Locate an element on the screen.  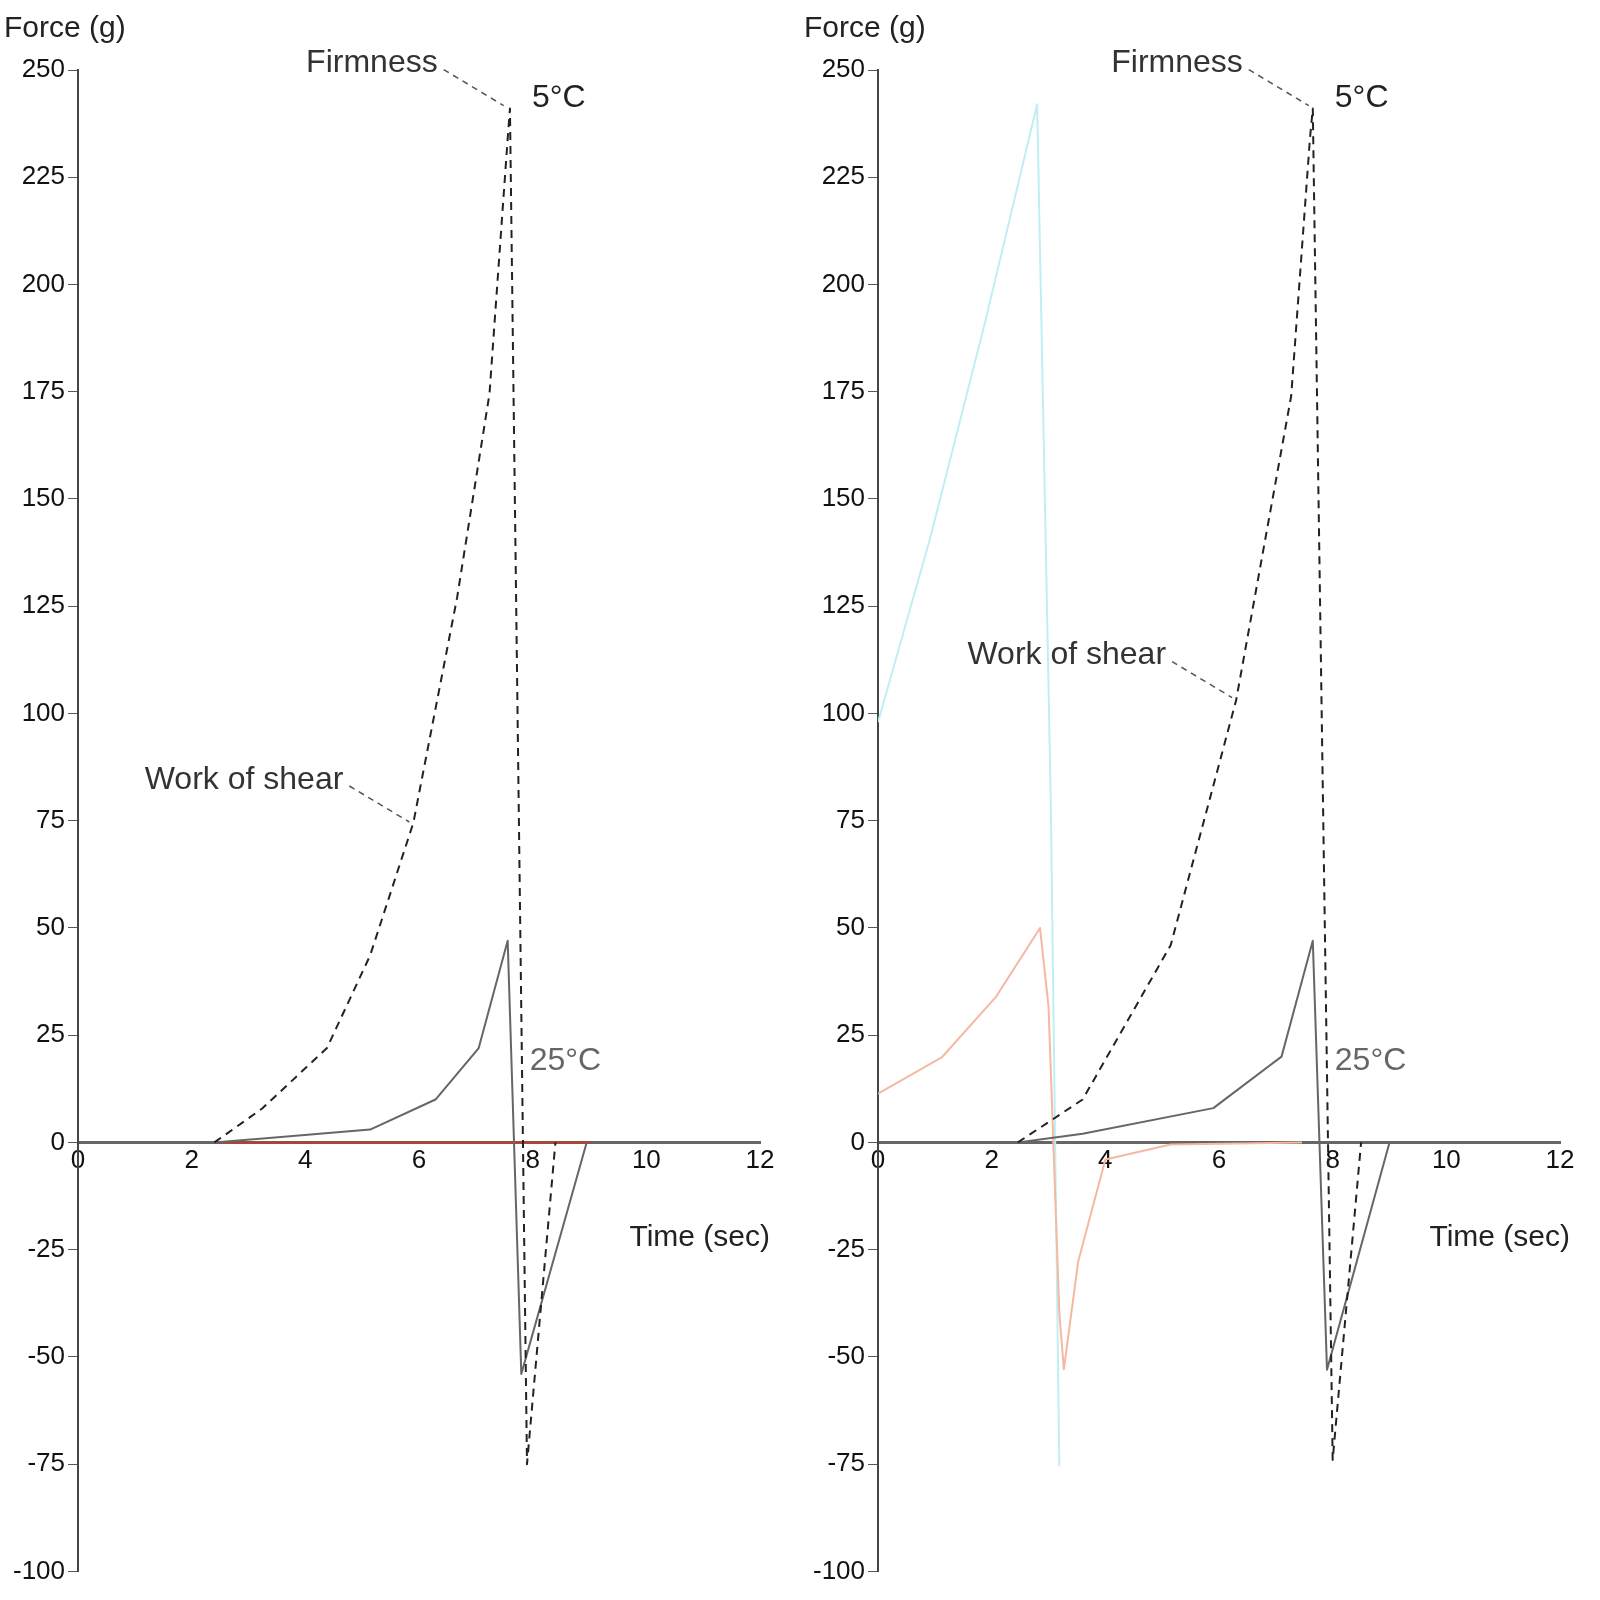
x-tick-label: 4 is located at coordinates (305, 1159).